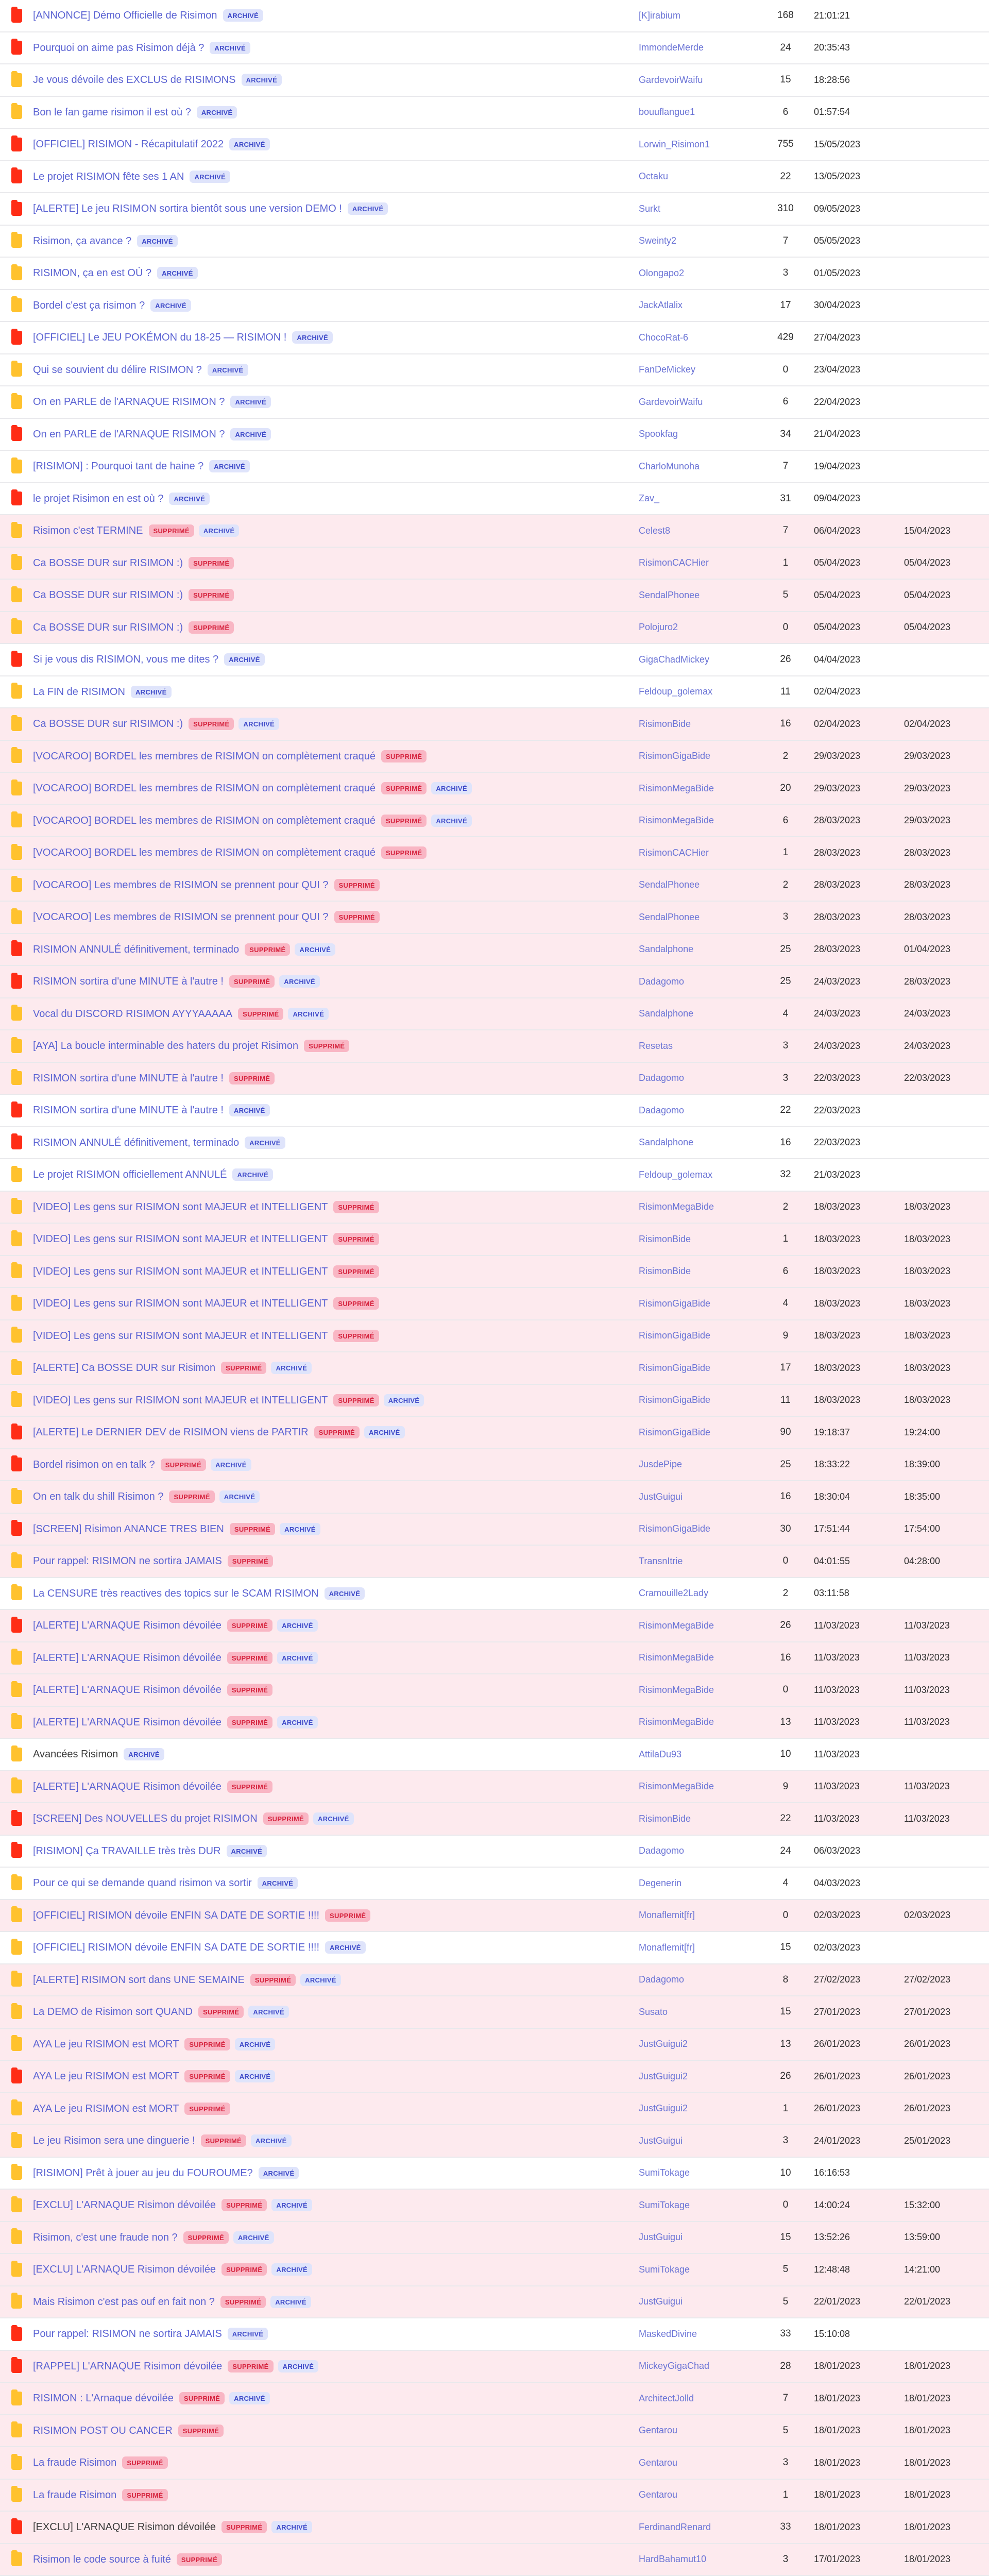 The image size is (989, 2576). What do you see at coordinates (666, 1142) in the screenshot?
I see `topic-author-link: Sandalphone` at bounding box center [666, 1142].